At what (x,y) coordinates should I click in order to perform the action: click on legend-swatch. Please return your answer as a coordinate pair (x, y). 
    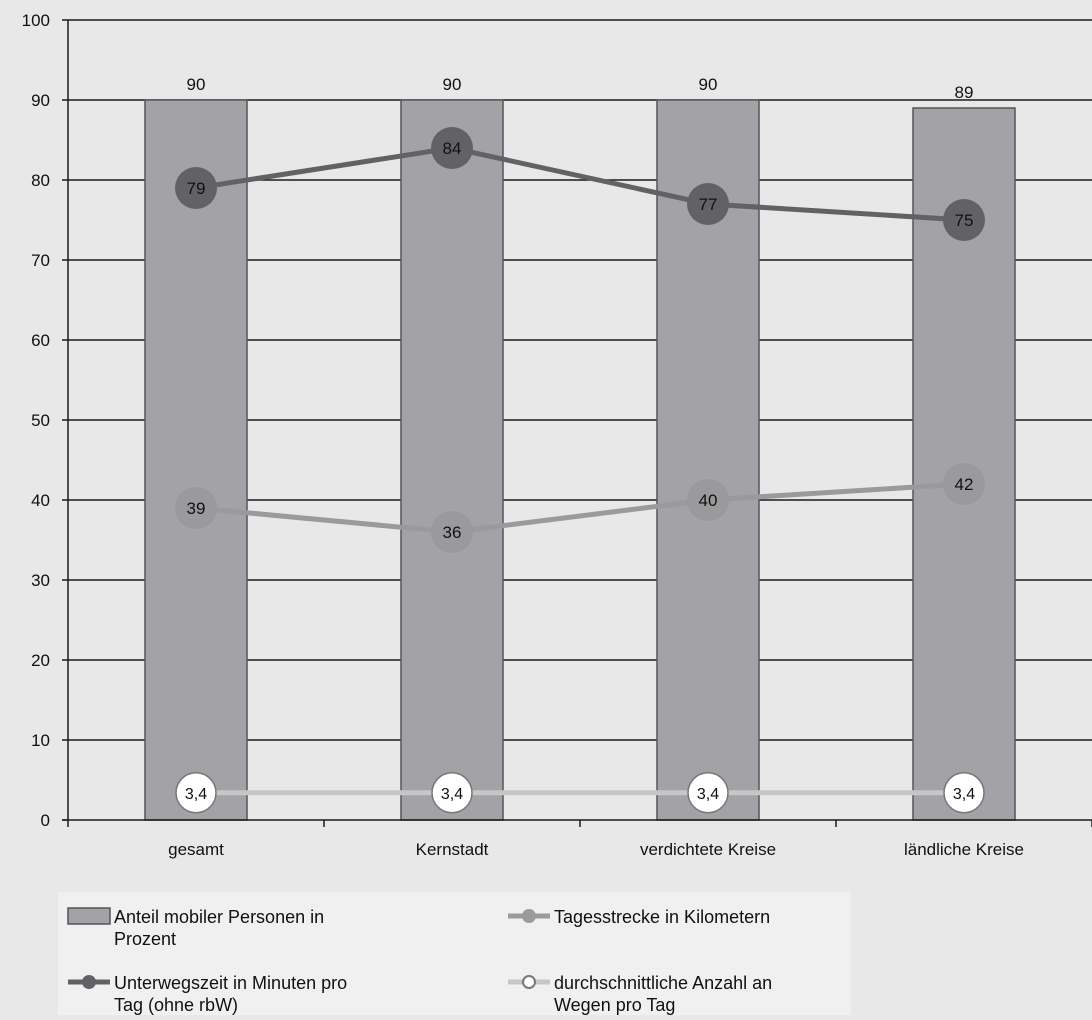
    Looking at the image, I should click on (89, 916).